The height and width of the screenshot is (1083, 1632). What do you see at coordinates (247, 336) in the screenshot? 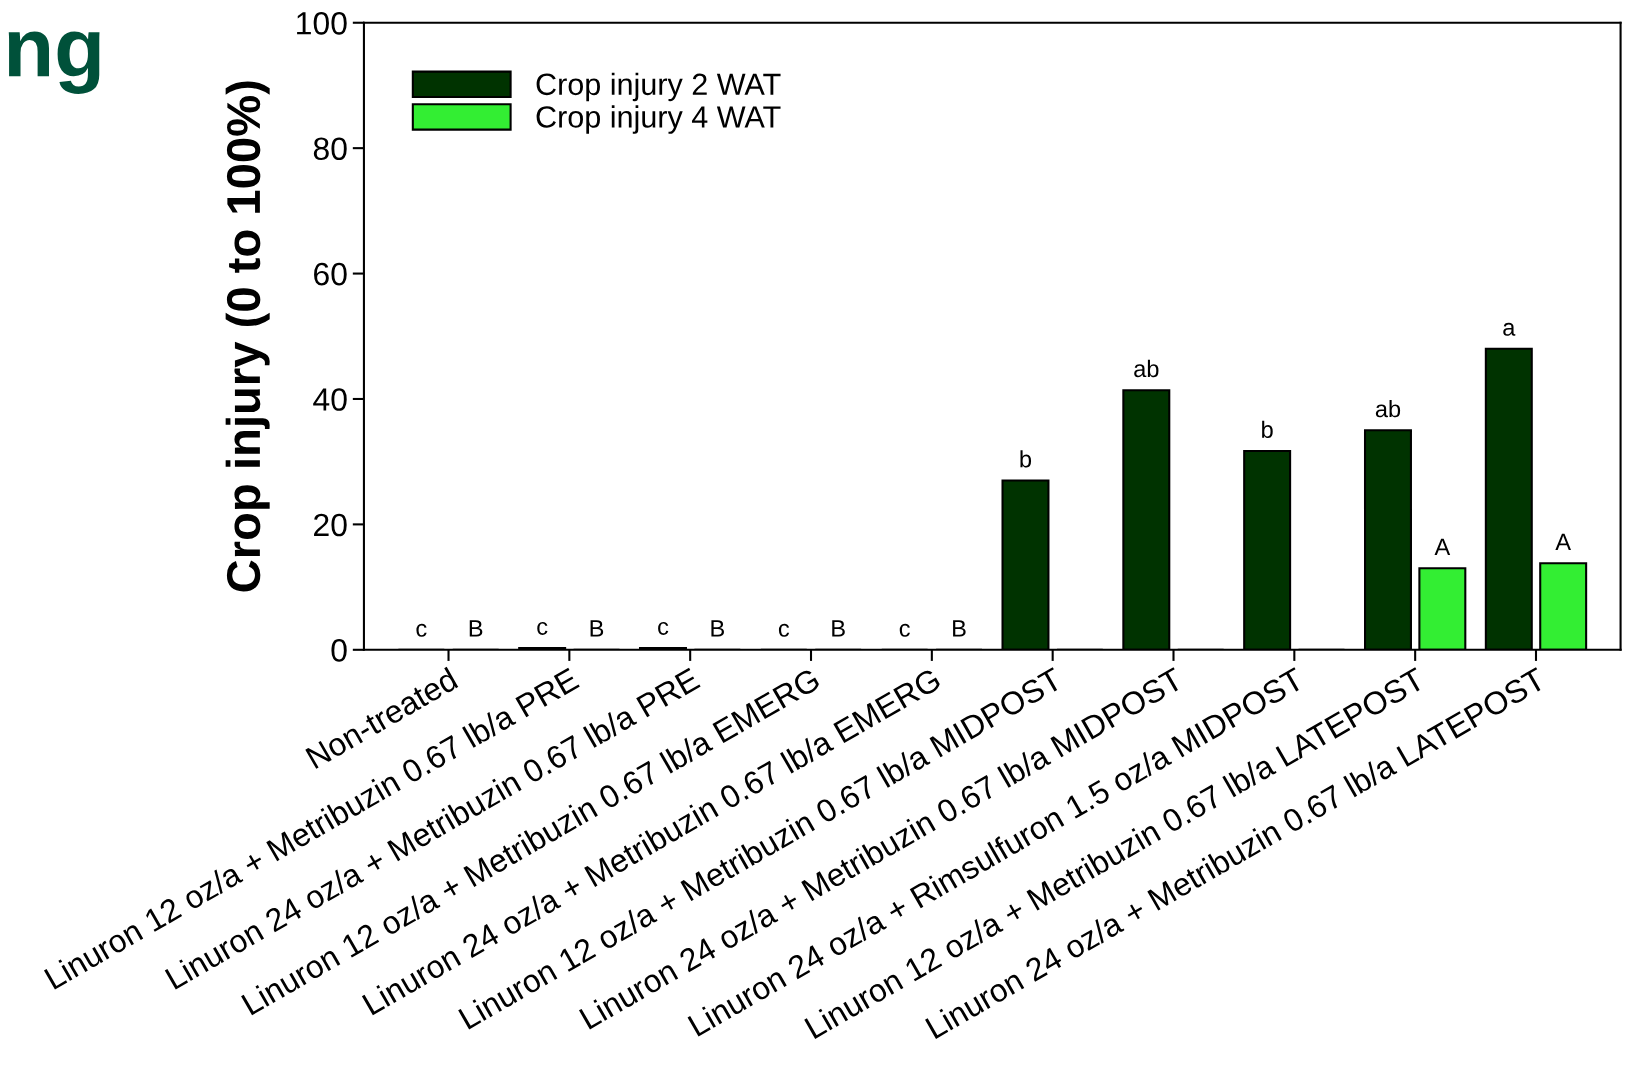
I see `y-axis-title: Crop injury (0 to 100%)` at bounding box center [247, 336].